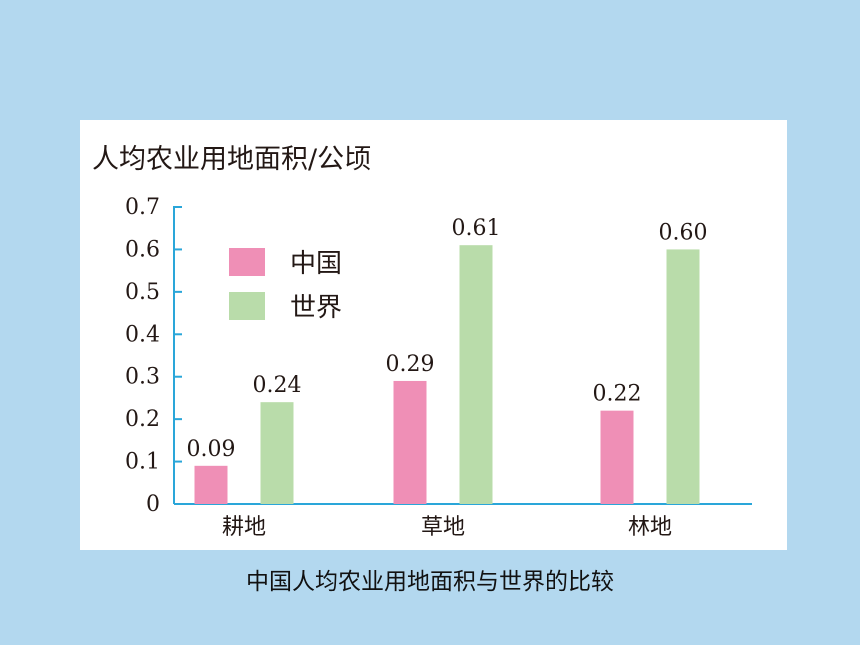 The height and width of the screenshot is (645, 860). I want to click on y-tick-label: 0.7, so click(142, 207).